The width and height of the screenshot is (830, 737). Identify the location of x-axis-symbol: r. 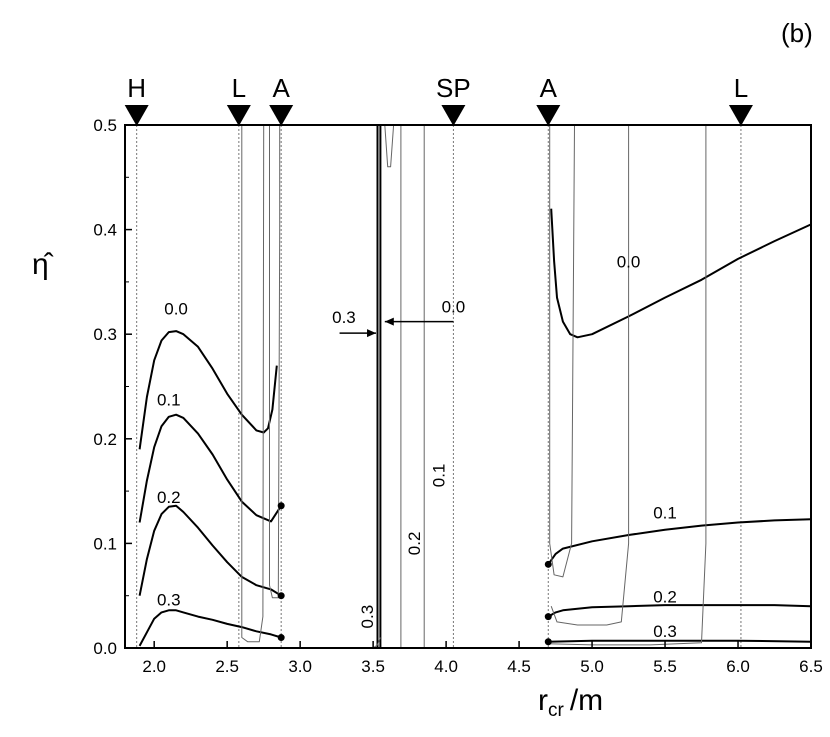
(543, 700).